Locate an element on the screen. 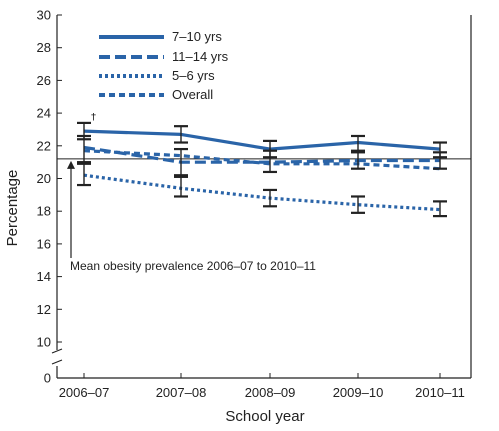  series-lines is located at coordinates (262, 170).